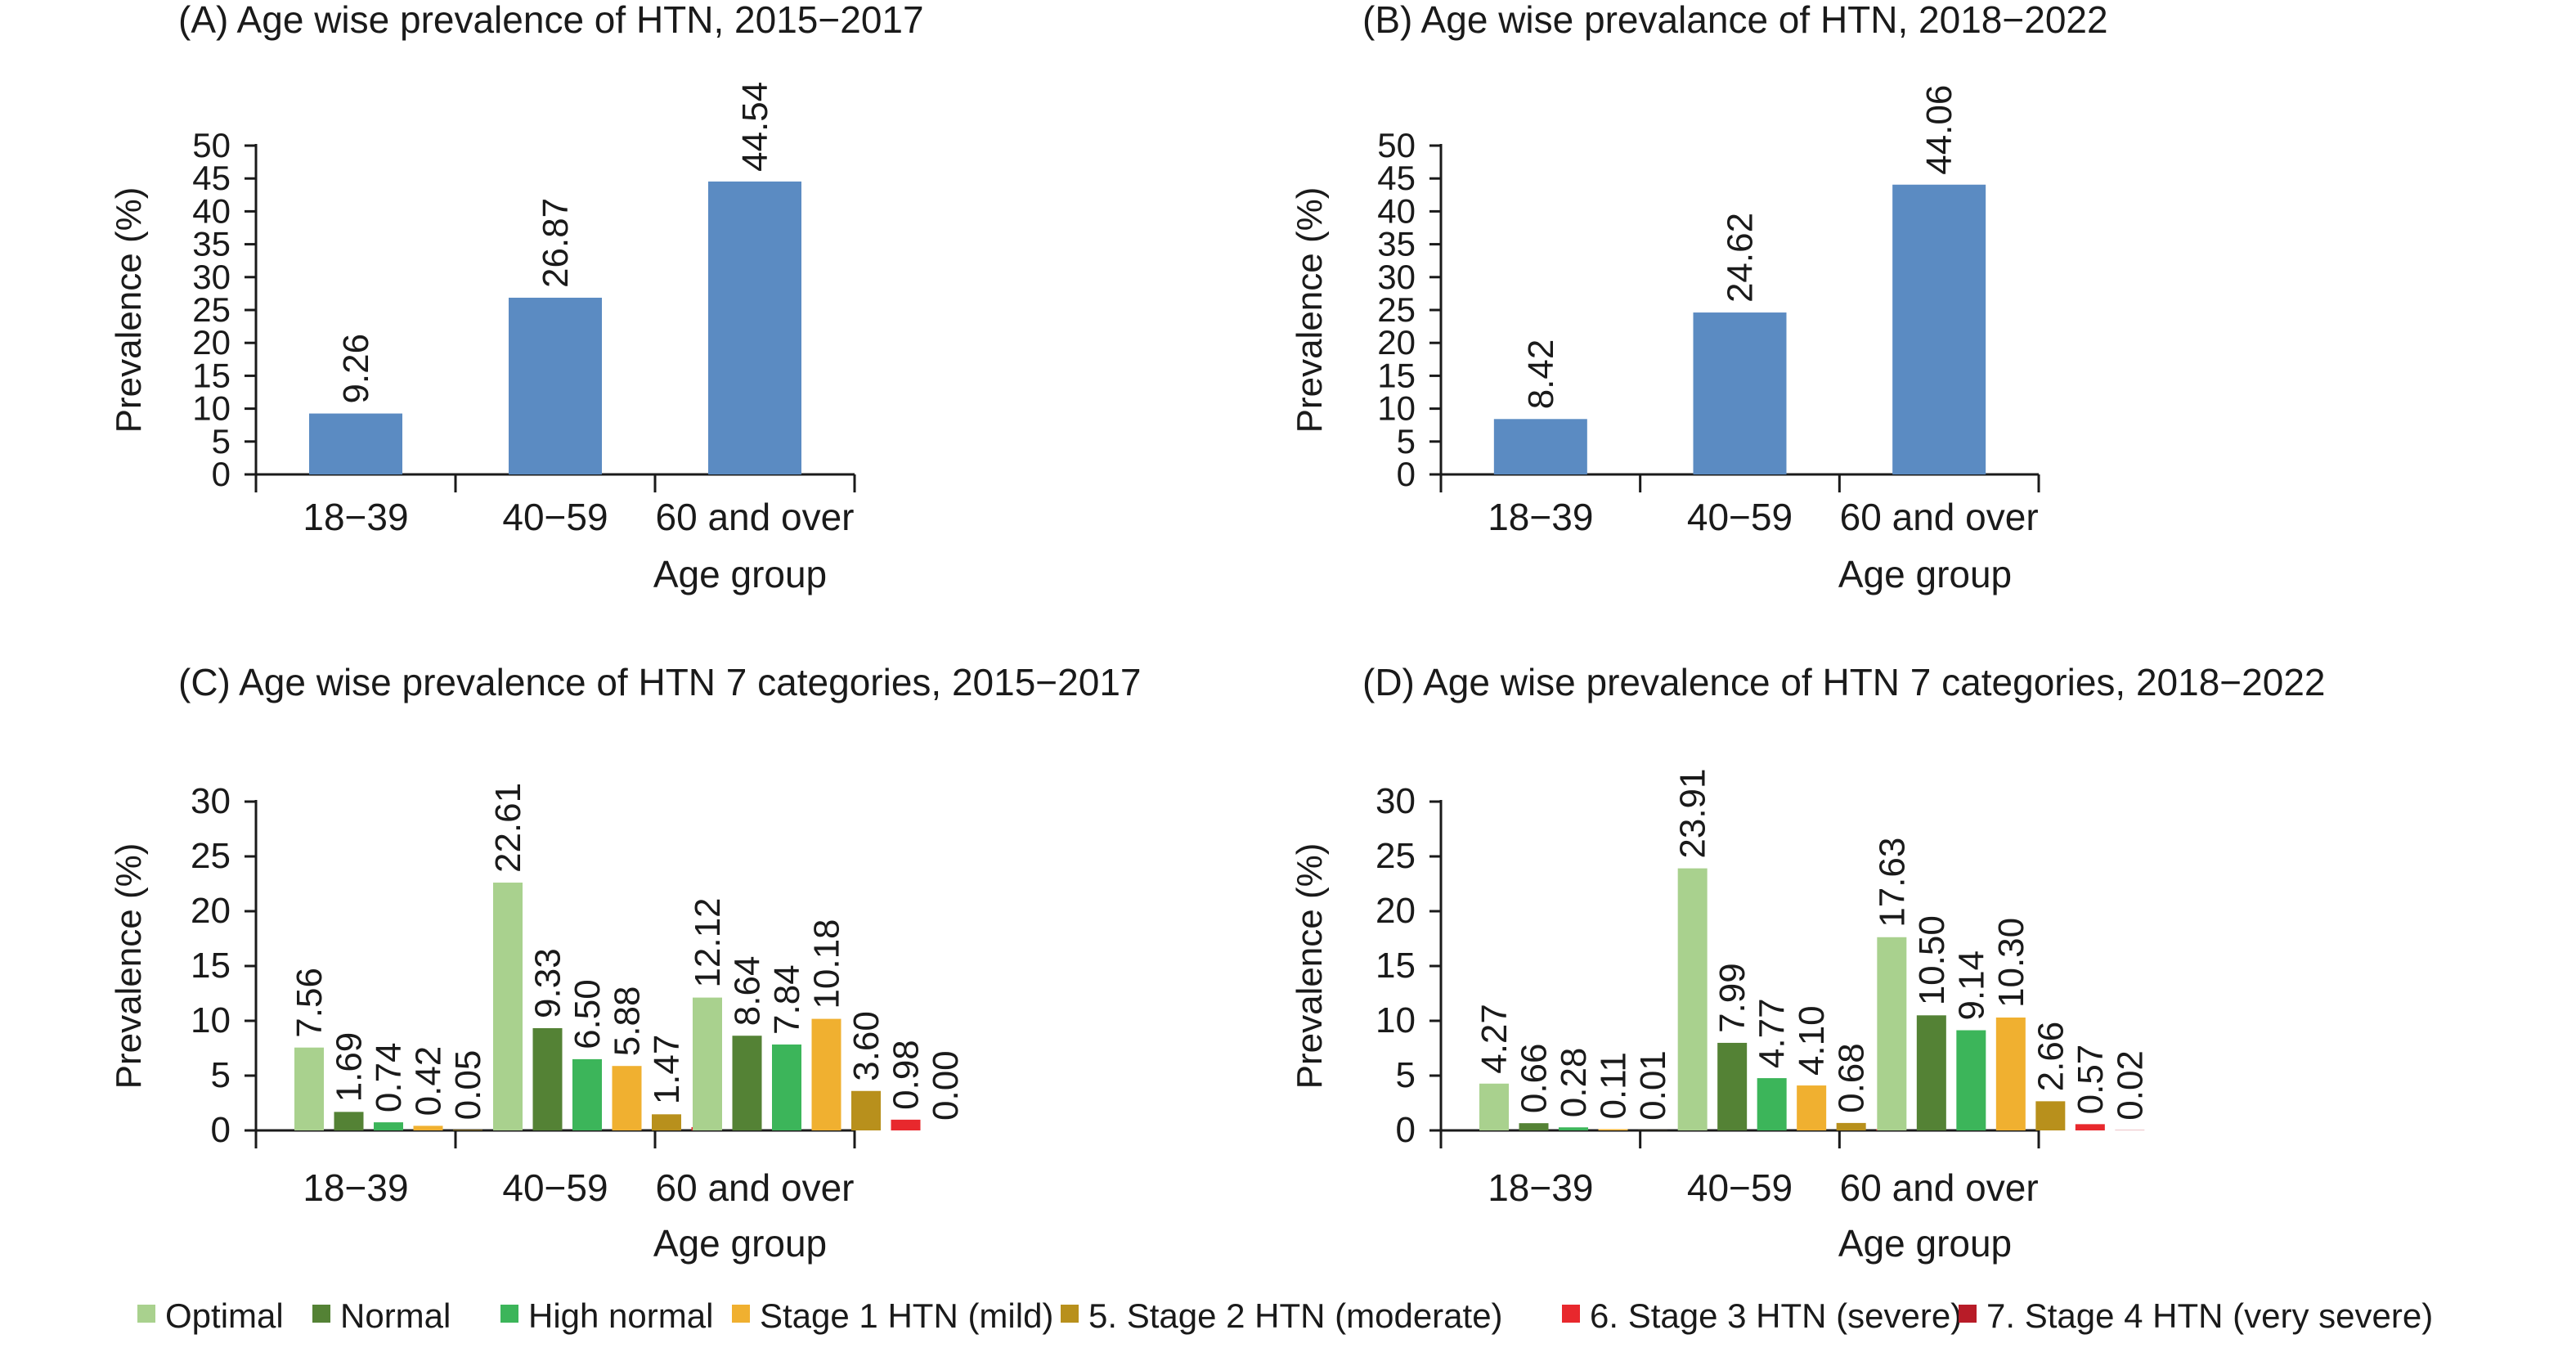  What do you see at coordinates (2130, 1085) in the screenshot?
I see `data-label: 0.02` at bounding box center [2130, 1085].